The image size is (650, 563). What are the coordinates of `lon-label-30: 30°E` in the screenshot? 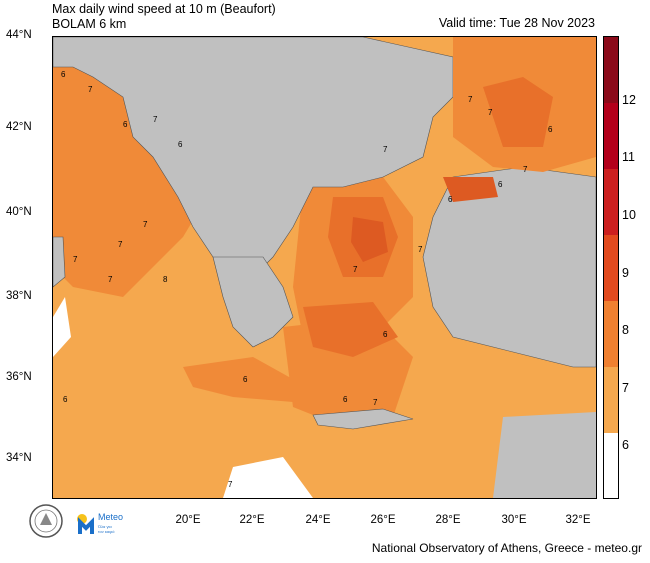 It's located at (514, 520).